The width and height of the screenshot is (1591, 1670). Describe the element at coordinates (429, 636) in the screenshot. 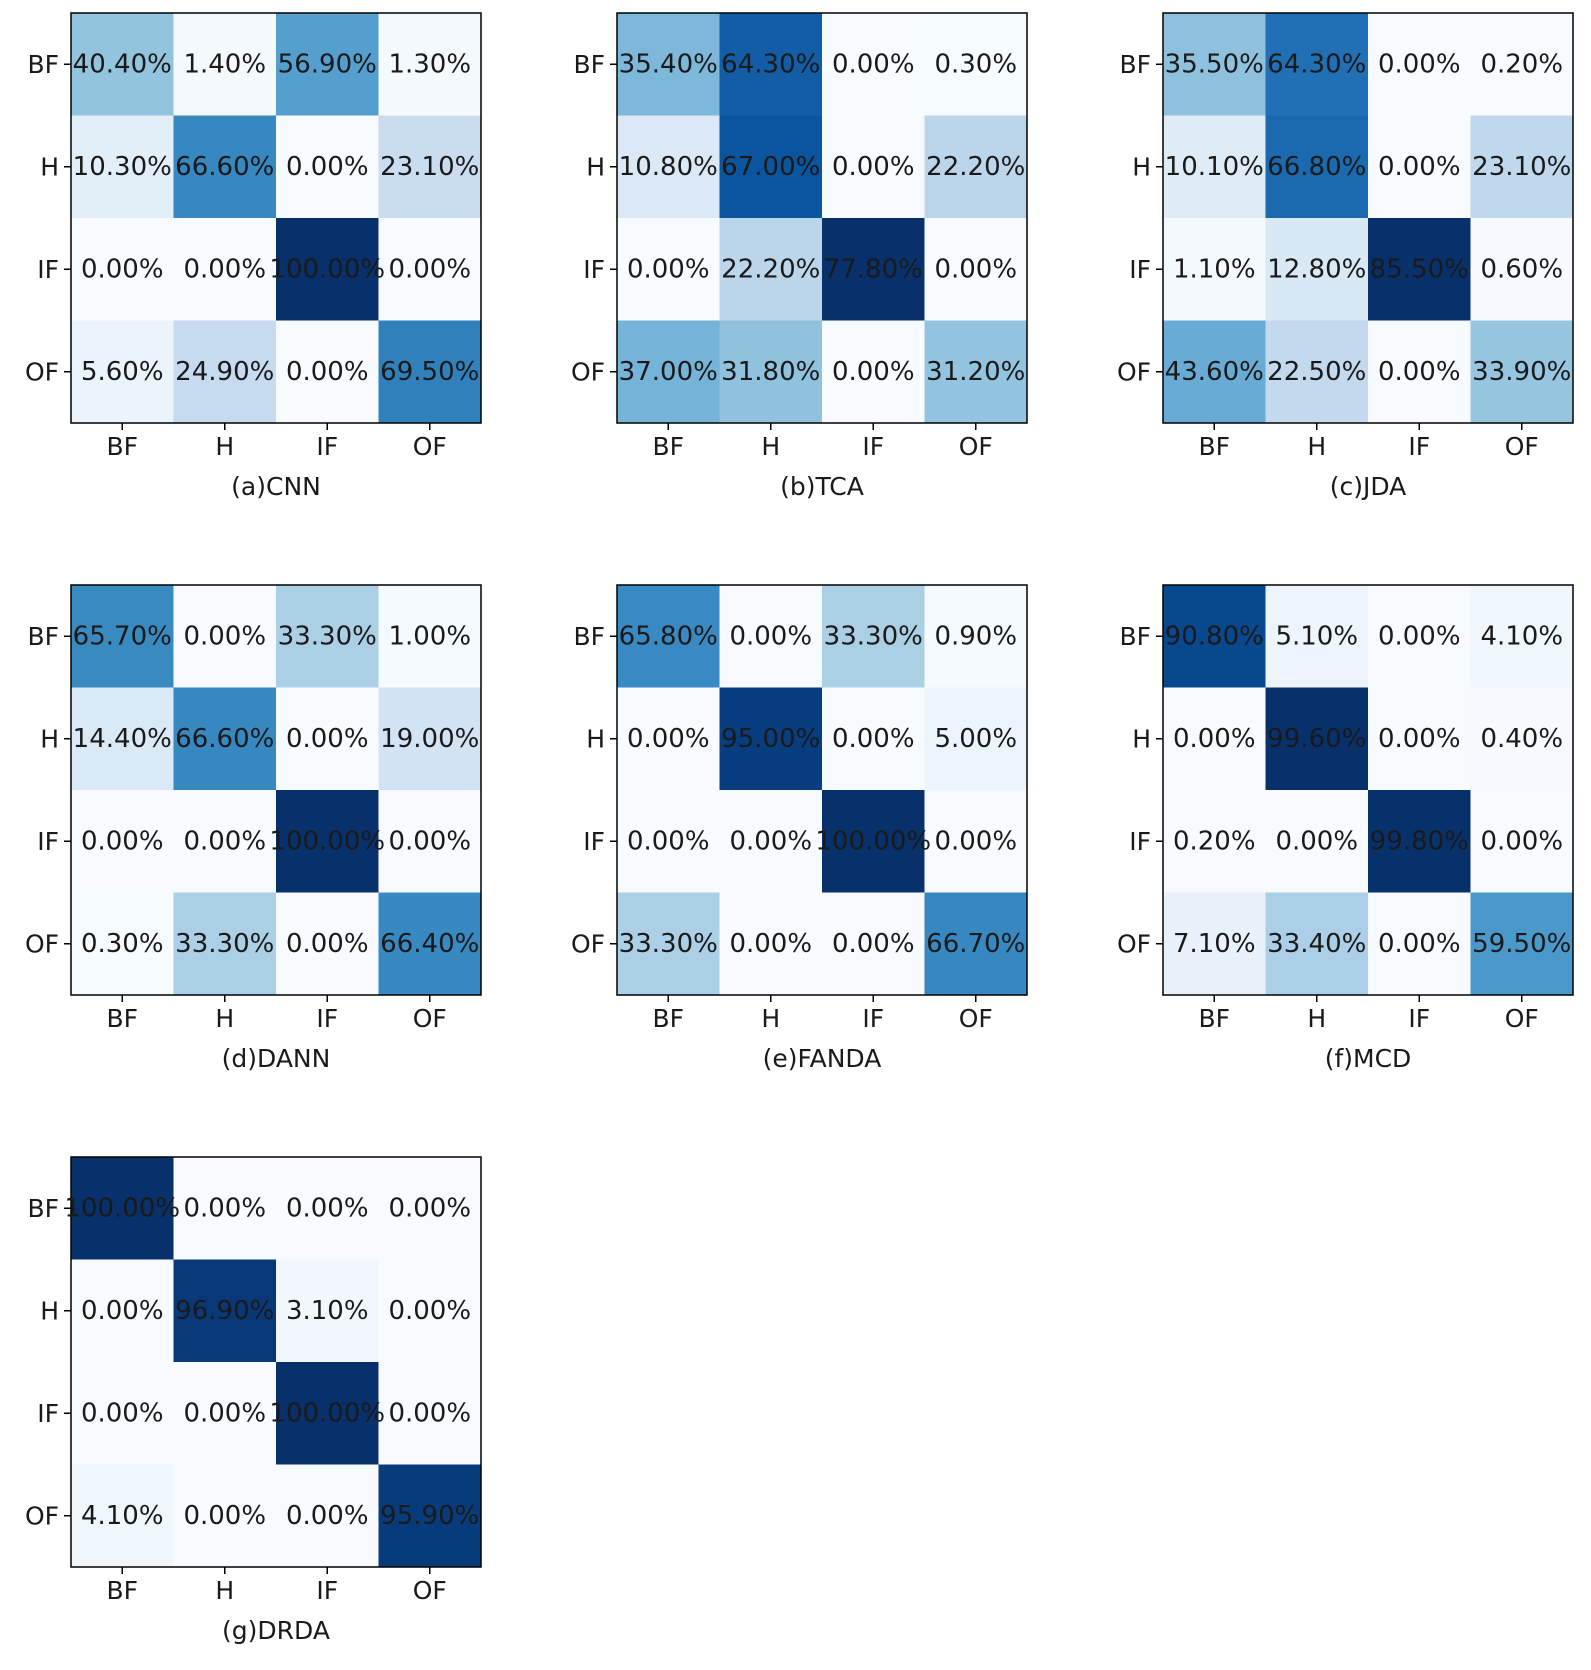

I see `cell-value-label: 1.00%` at that location.